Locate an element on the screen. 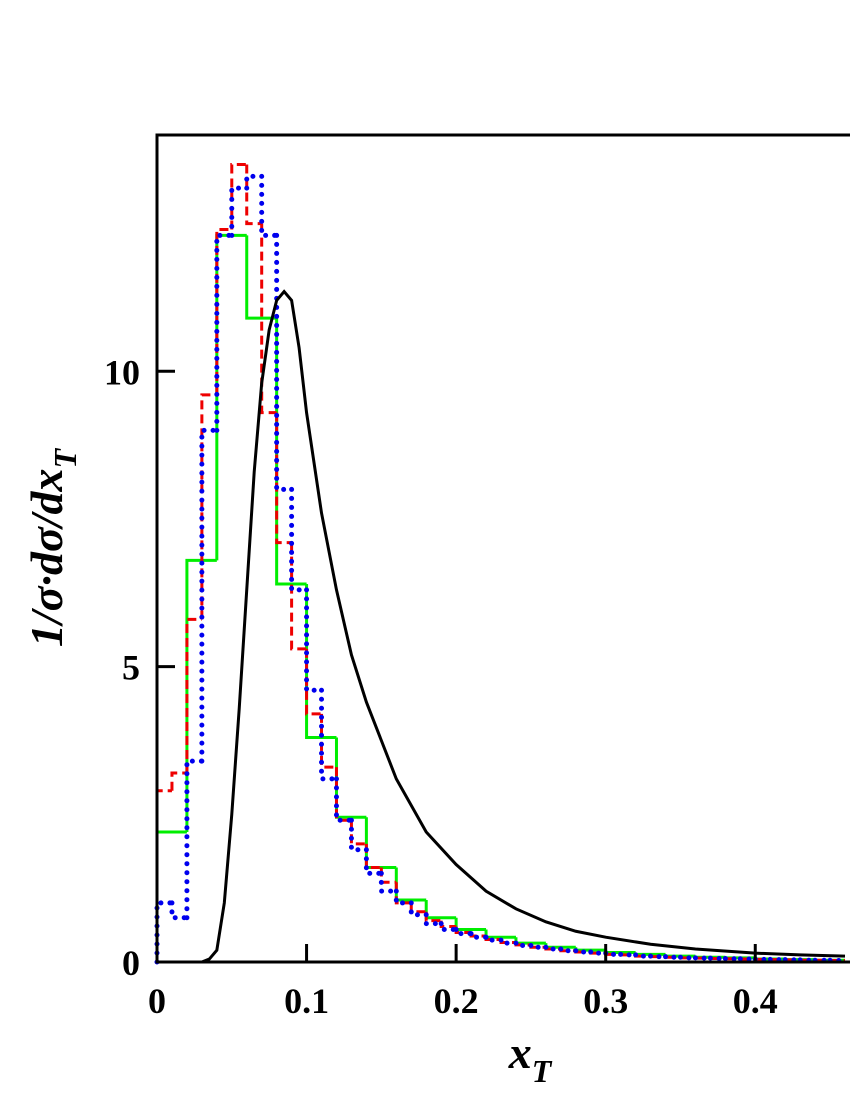  x-tick-label: 0.1 is located at coordinates (306, 1001).